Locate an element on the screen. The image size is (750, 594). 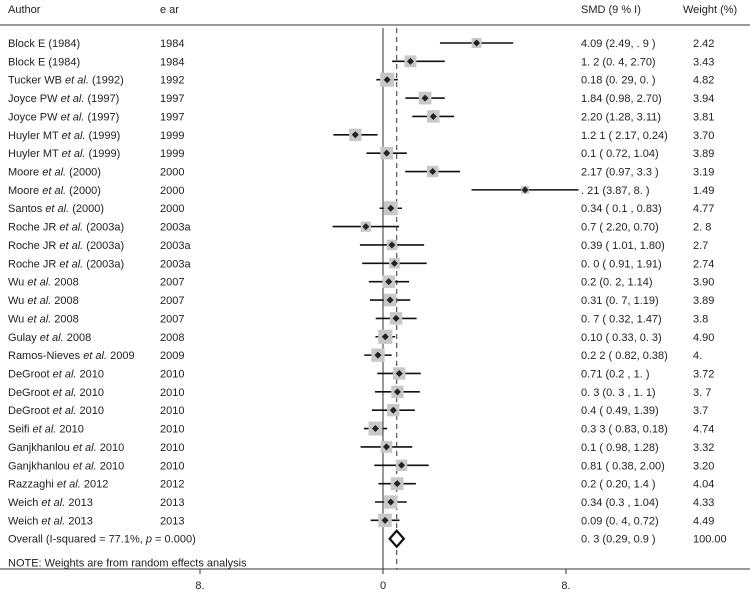
tick-label: 0 is located at coordinates (383, 586).